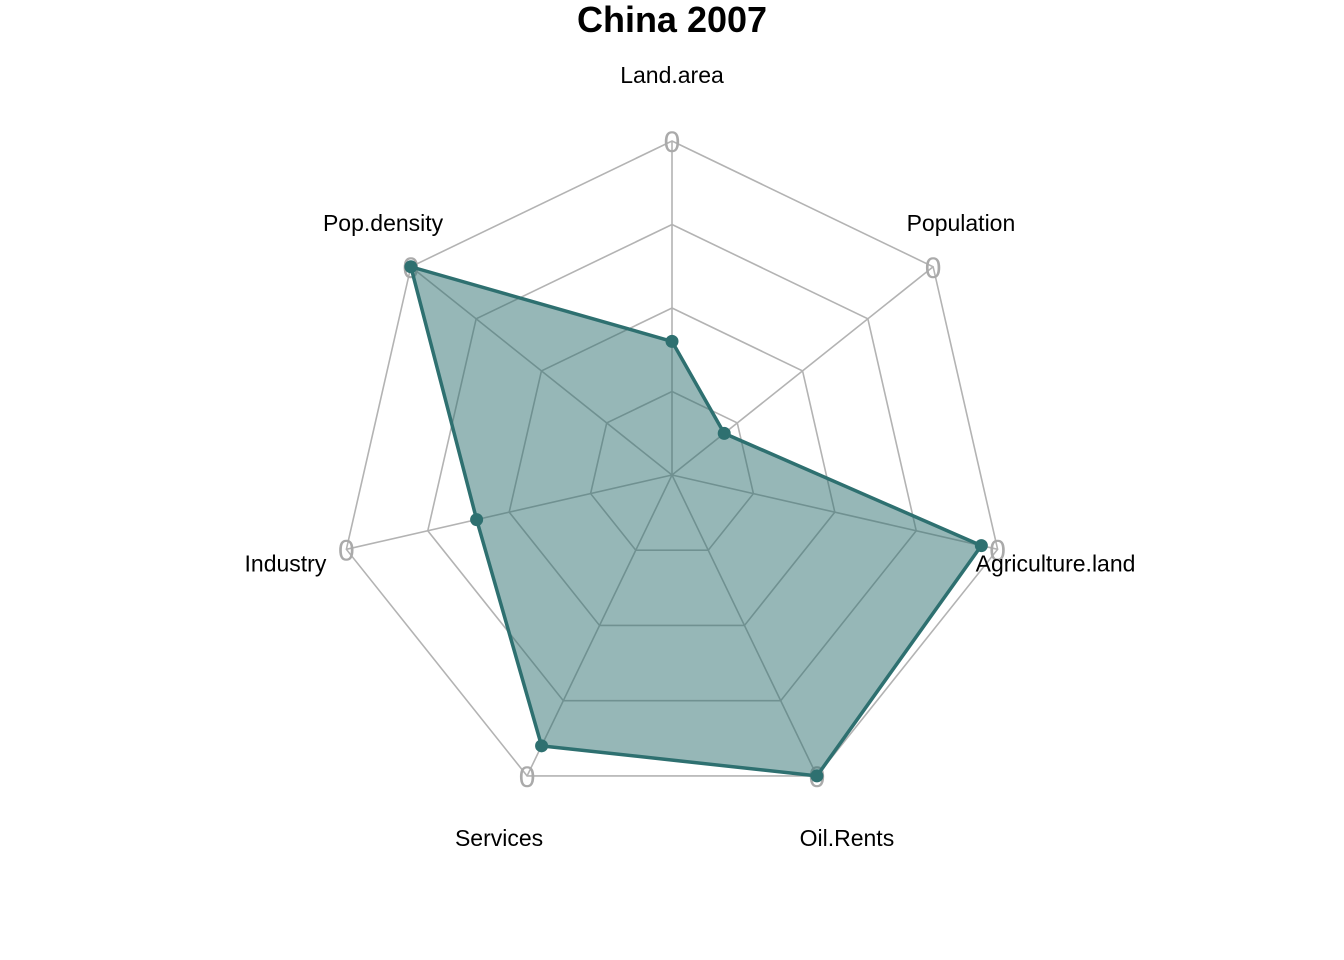 The image size is (1344, 960). Describe the element at coordinates (981, 546) in the screenshot. I see `data-point-agriculture-land` at that location.